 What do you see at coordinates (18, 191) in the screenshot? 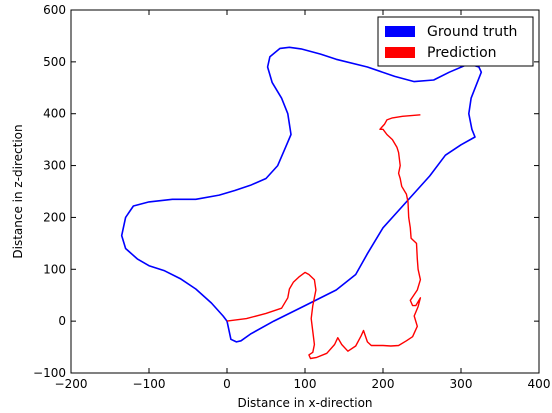
I see `y-axis-label: Distance in z-direction` at bounding box center [18, 191].